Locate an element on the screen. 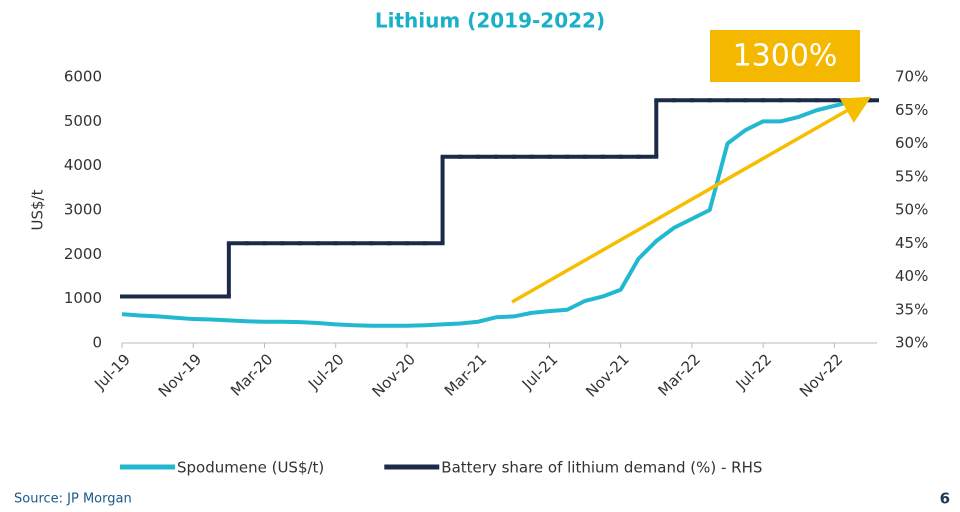 The height and width of the screenshot is (512, 960). y-tick-label: 3000 is located at coordinates (83, 210).